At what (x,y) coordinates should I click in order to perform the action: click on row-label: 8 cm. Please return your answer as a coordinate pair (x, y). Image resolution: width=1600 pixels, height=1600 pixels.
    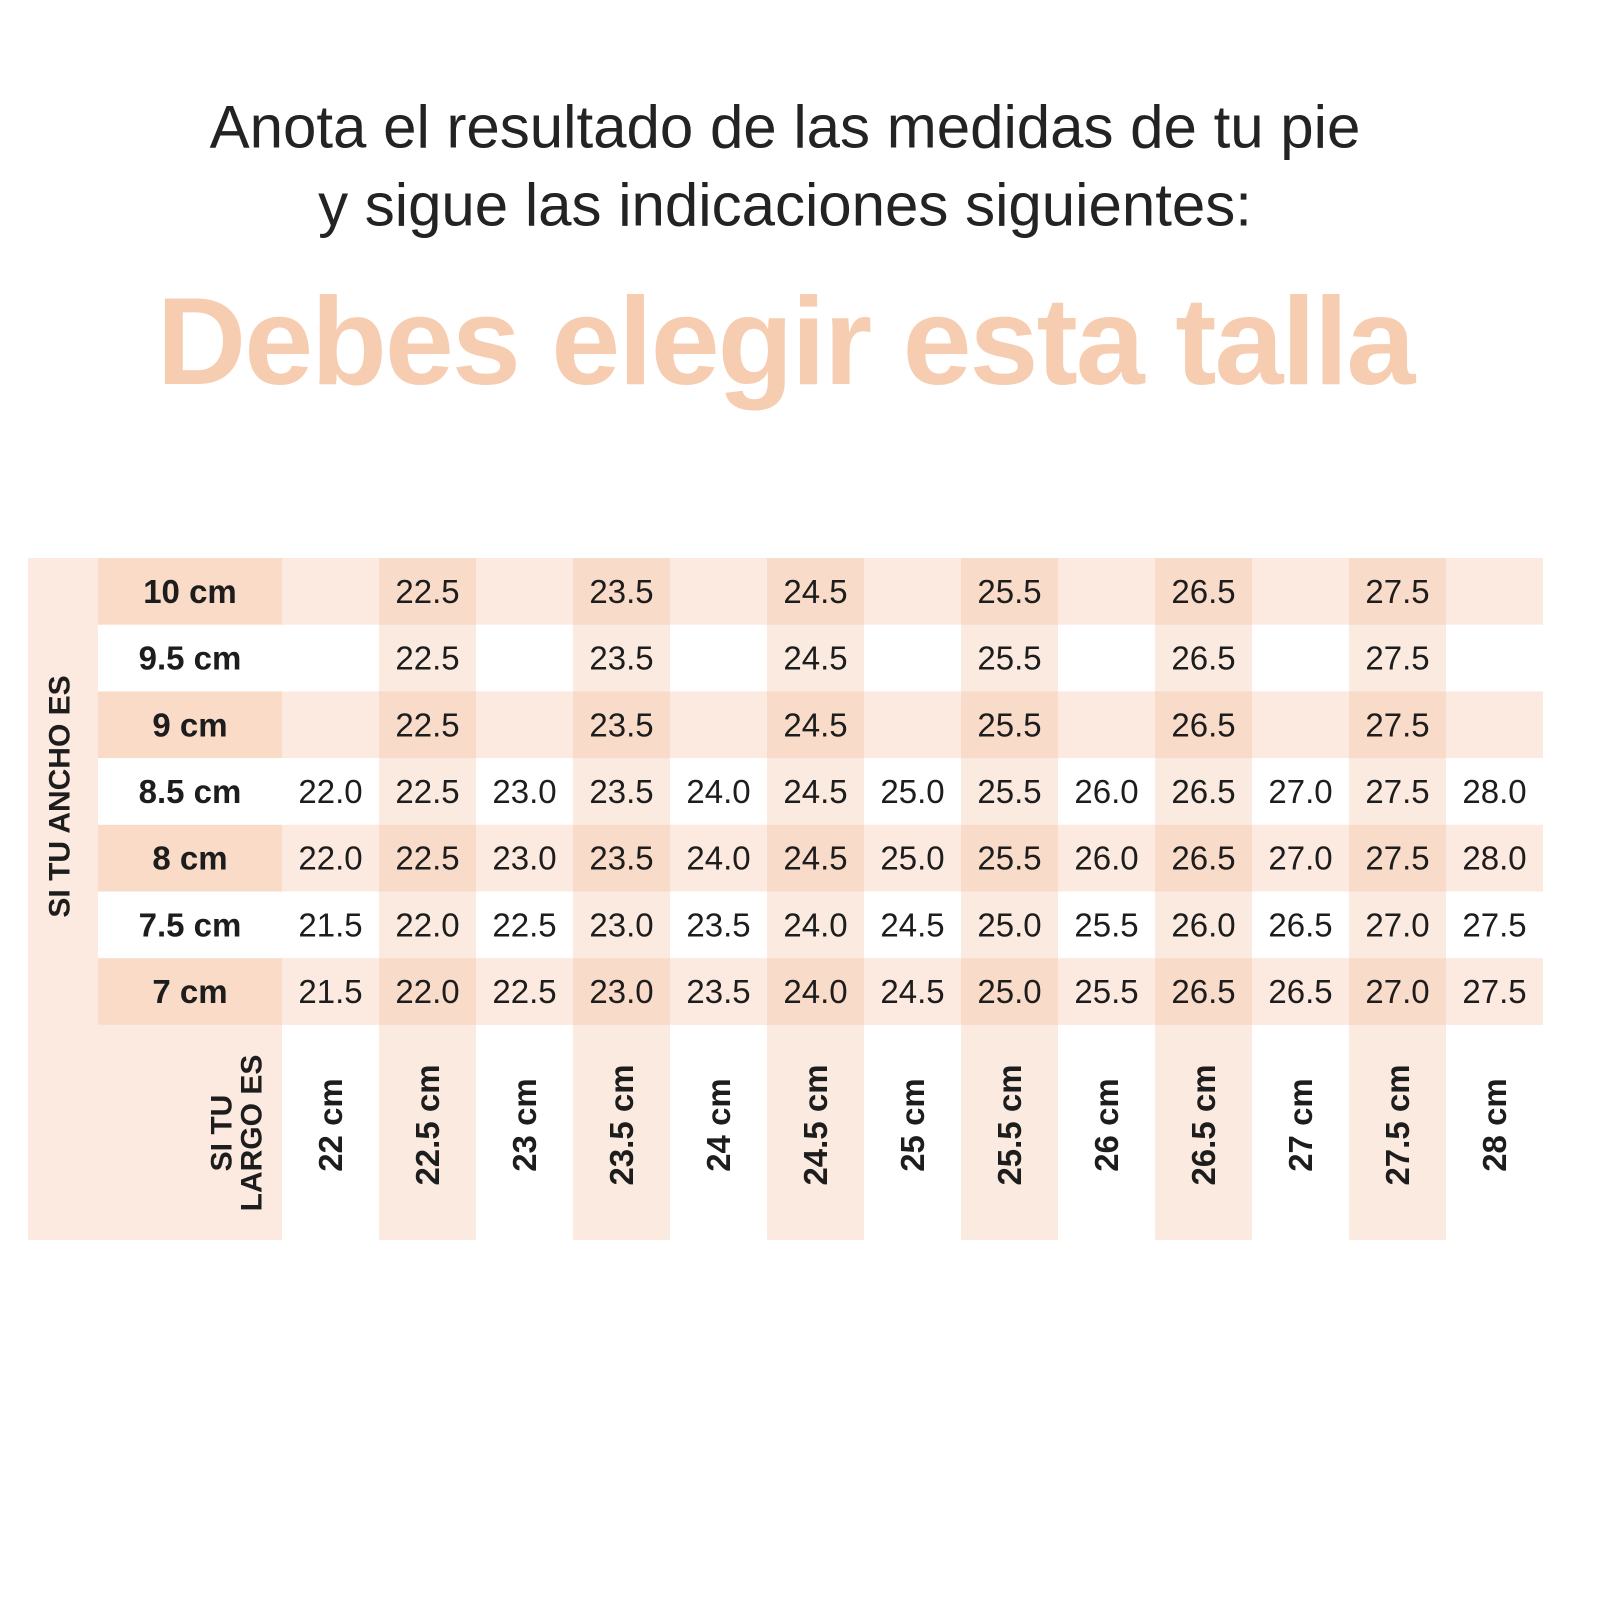
    Looking at the image, I should click on (189, 858).